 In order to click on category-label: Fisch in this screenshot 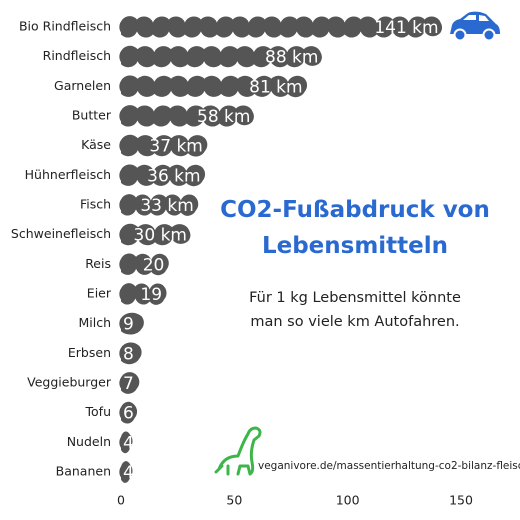, I will do `click(95, 204)`.